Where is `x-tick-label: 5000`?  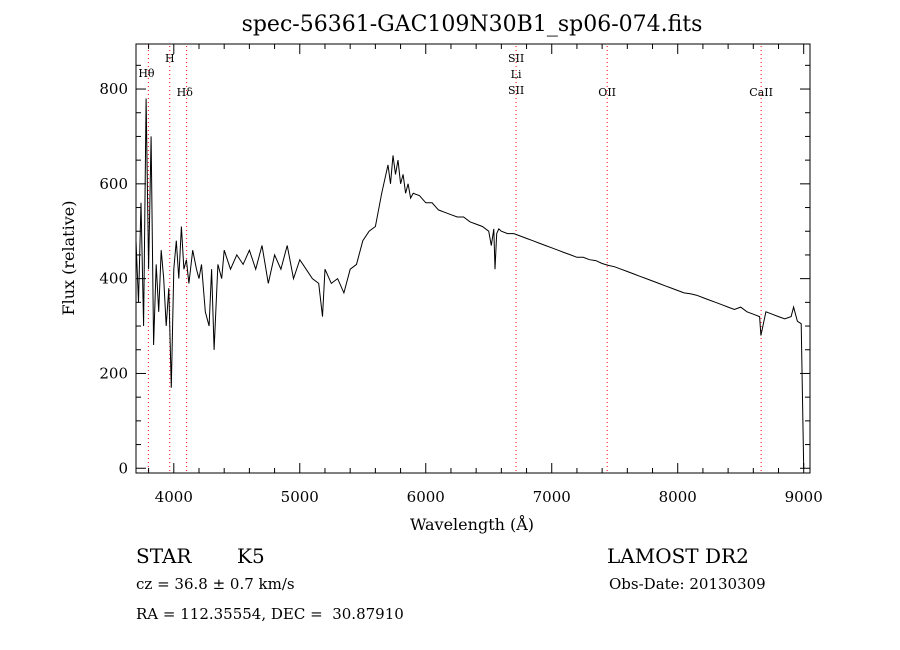
x-tick-label: 5000 is located at coordinates (300, 497).